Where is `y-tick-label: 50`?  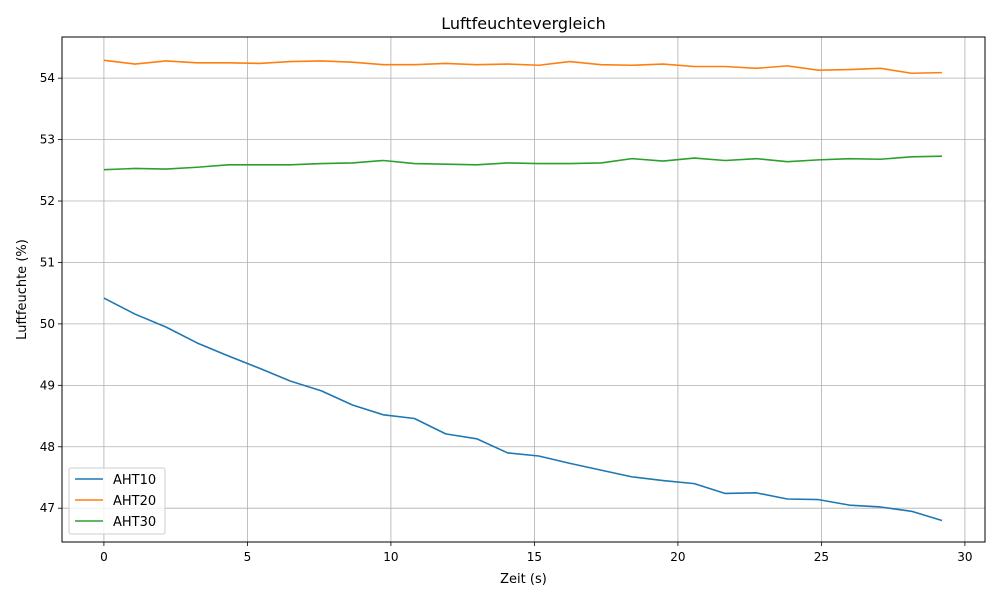 y-tick-label: 50 is located at coordinates (47, 324).